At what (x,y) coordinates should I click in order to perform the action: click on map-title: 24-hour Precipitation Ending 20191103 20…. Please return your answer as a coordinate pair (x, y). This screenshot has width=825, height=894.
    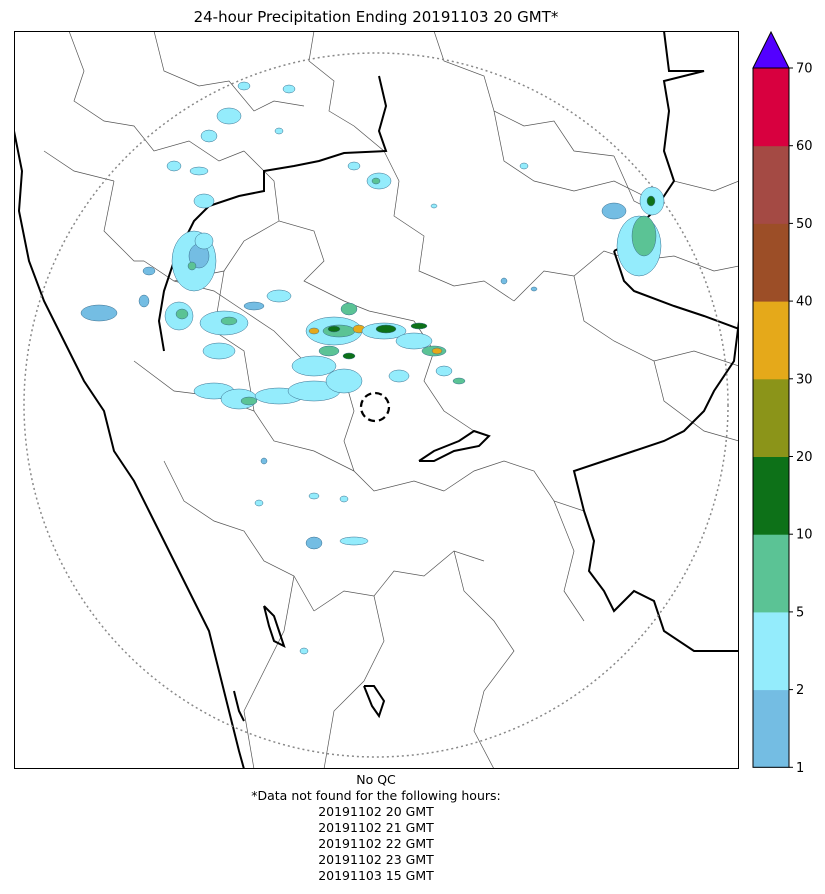
    Looking at the image, I should click on (376, 17).